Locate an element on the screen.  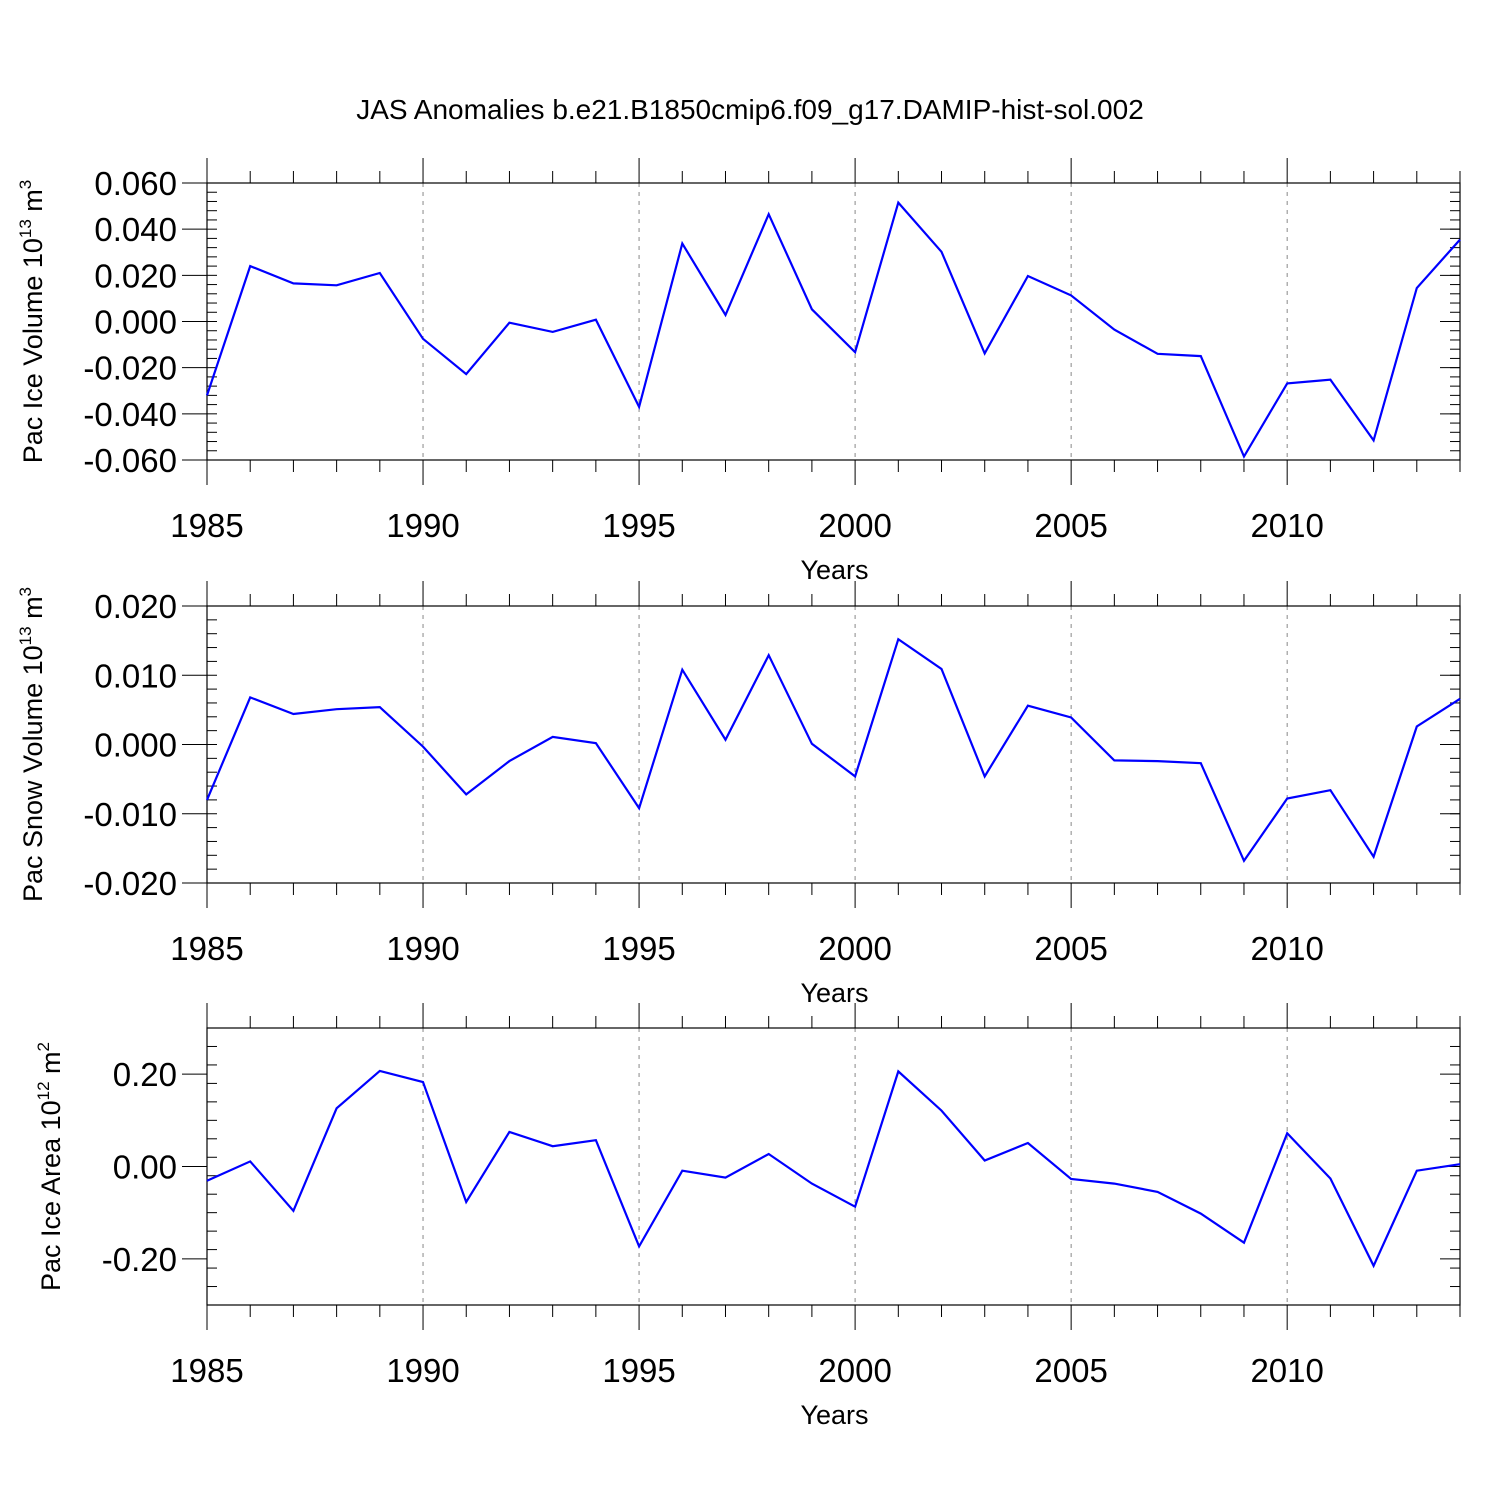
y-tick-label: -0.010 is located at coordinates (130, 814).